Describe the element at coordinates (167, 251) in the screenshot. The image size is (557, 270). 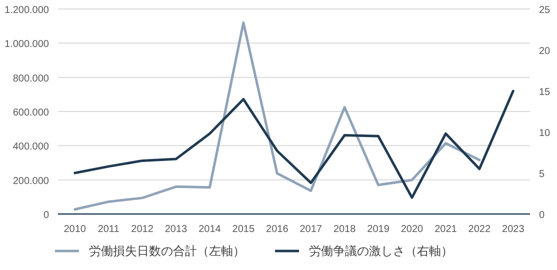
I see `legend-label: 労働損失日数の合計（左軸）` at that location.